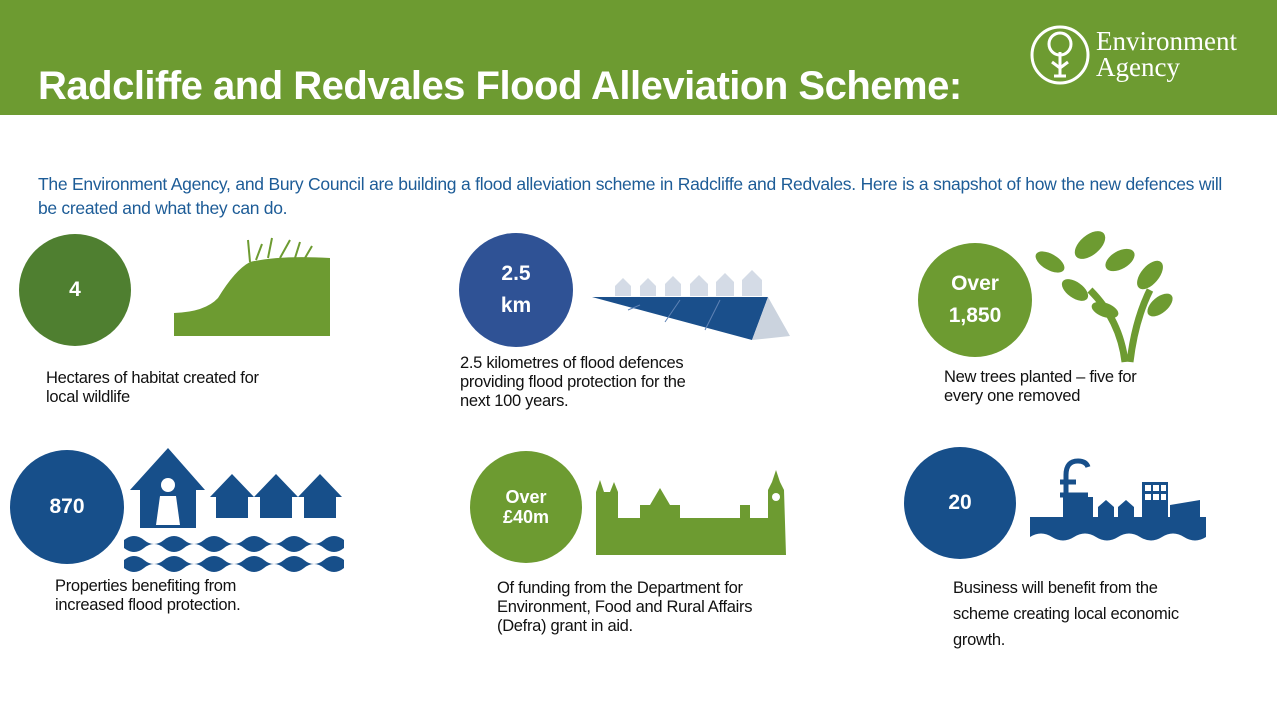  Describe the element at coordinates (152, 378) in the screenshot. I see `description-line: Hectares of habitat created for` at that location.